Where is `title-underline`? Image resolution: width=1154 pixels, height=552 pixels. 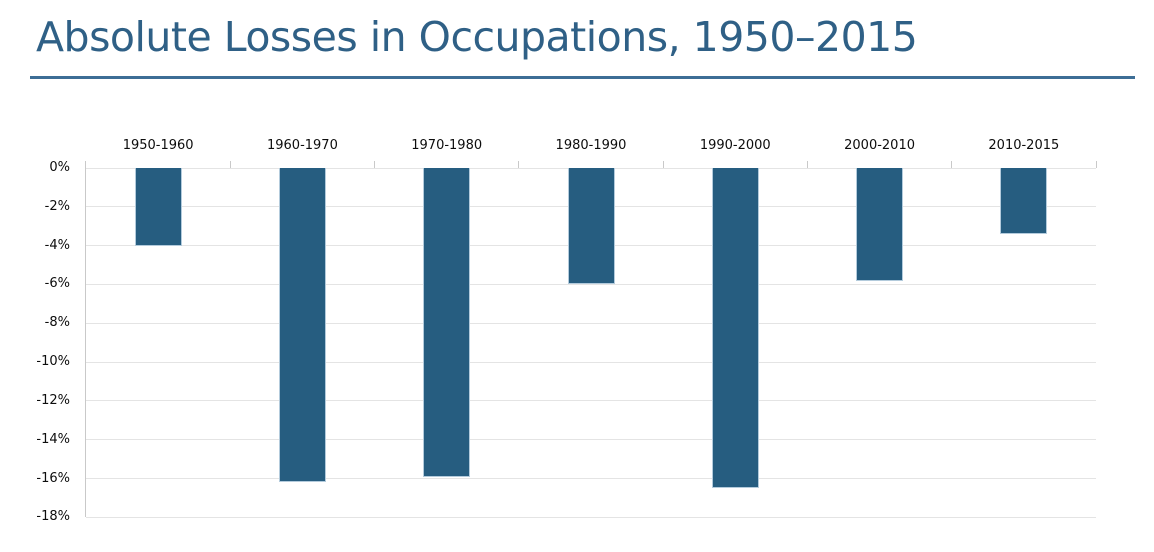
title-underline is located at coordinates (582, 77).